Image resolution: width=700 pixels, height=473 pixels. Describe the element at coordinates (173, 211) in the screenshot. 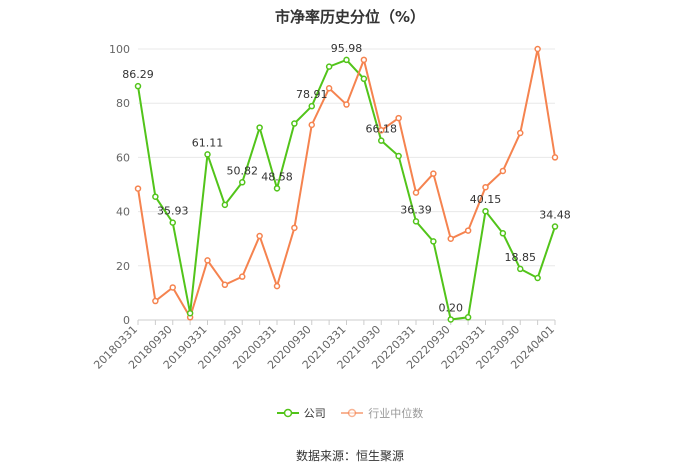

I see `data-label: 35.93` at that location.